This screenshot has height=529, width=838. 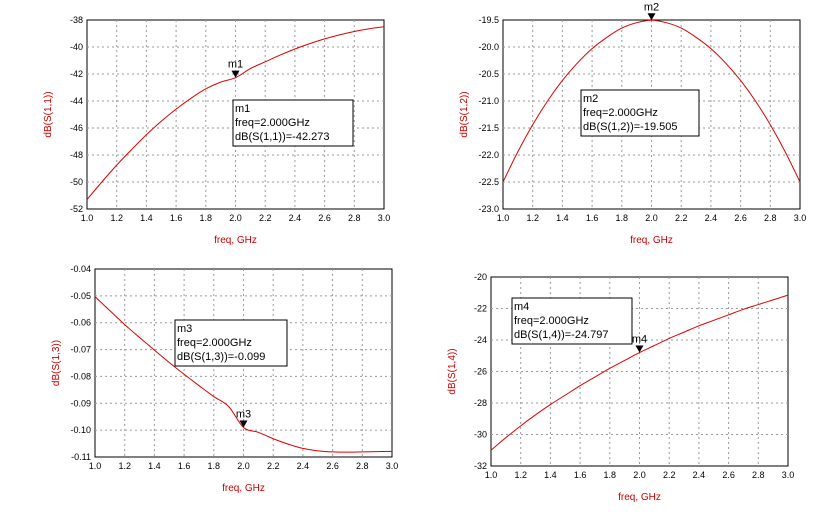 I want to click on marker-readout-4: m4 freq=2.000GHz dB(S(1,4))=-24.797, so click(x=572, y=321).